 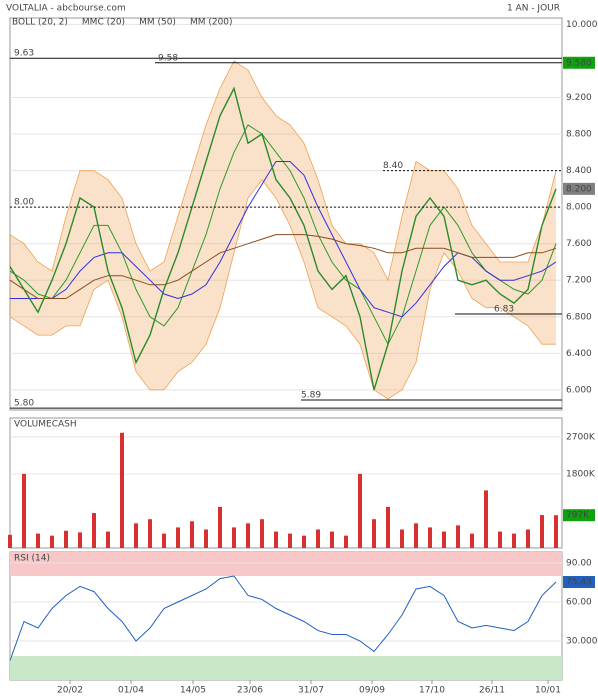 What do you see at coordinates (581, 437) in the screenshot?
I see `y-tick-label: 2700K` at bounding box center [581, 437].